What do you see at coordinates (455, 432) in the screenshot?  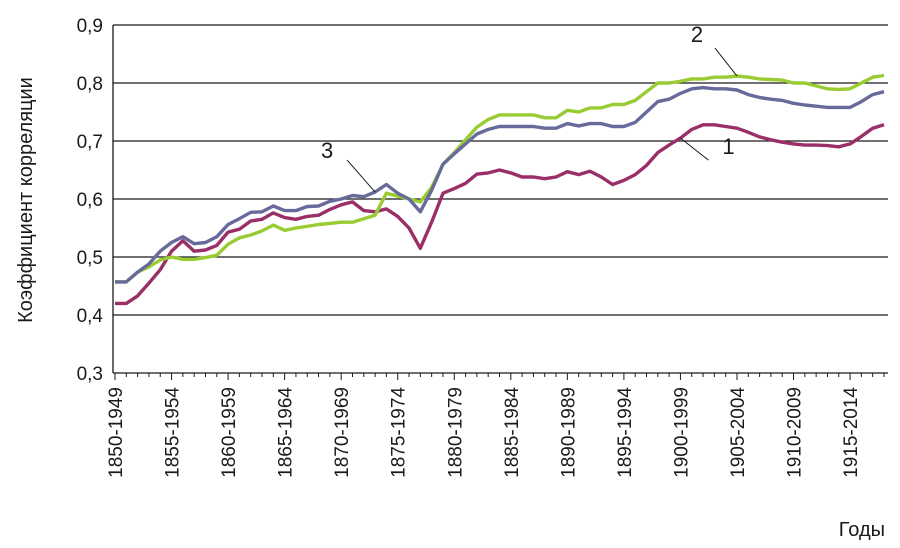 I see `x-tick-label: 1880-1979` at bounding box center [455, 432].